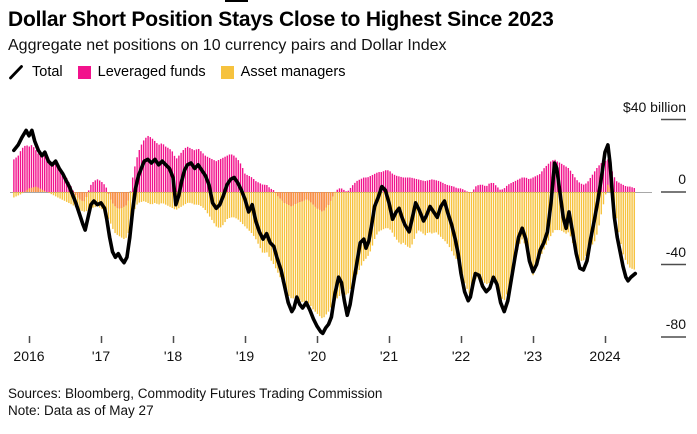 Image resolution: width=697 pixels, height=434 pixels. Describe the element at coordinates (675, 324) in the screenshot. I see `y-axis-label-neg80: -80` at that location.